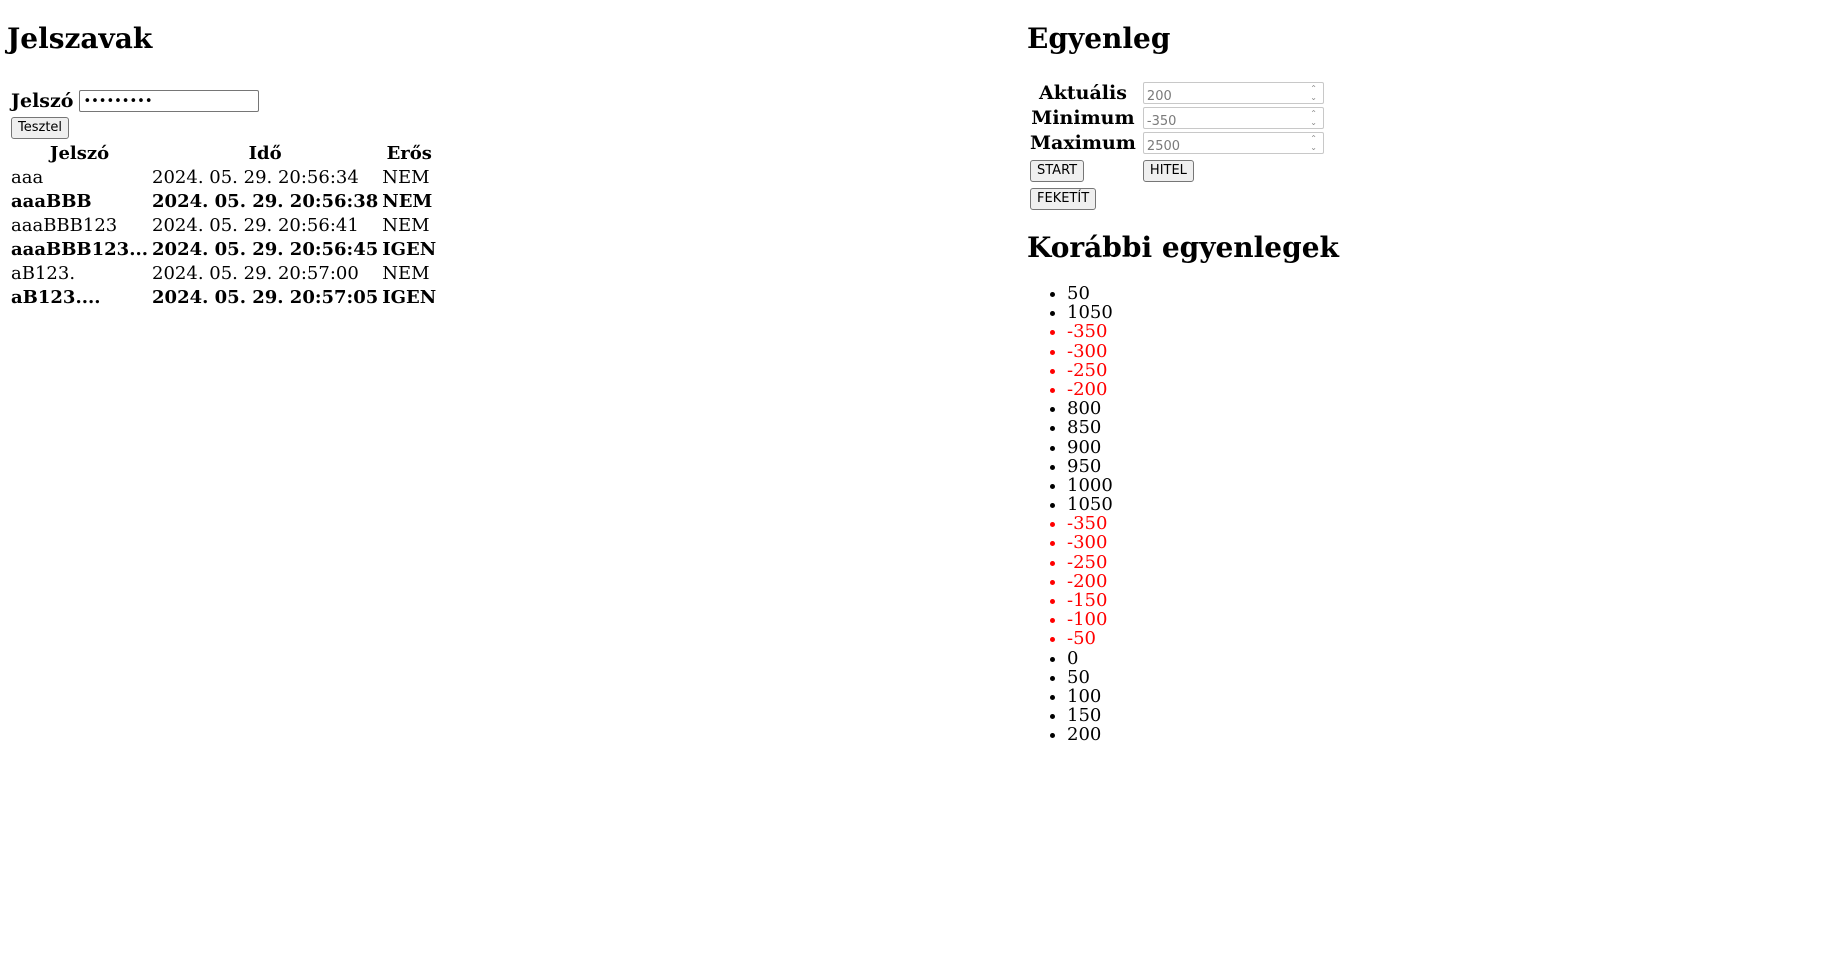  I want to click on maximum-input, so click(1224, 146).